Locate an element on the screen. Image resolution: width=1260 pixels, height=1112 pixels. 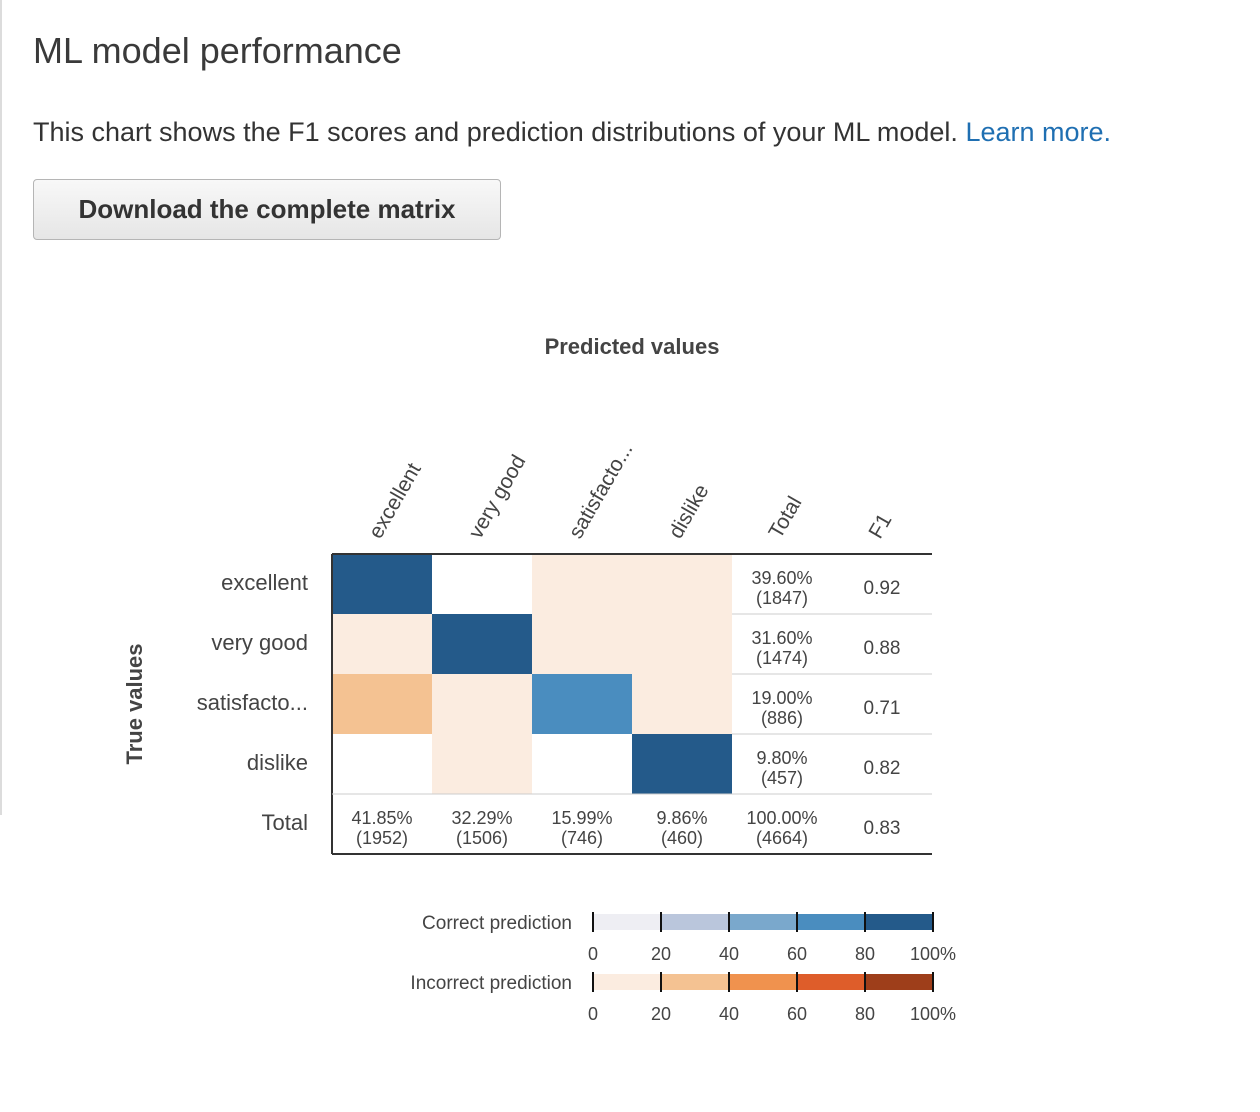
incorrect-legend-tick-label: 0 is located at coordinates (593, 1014).